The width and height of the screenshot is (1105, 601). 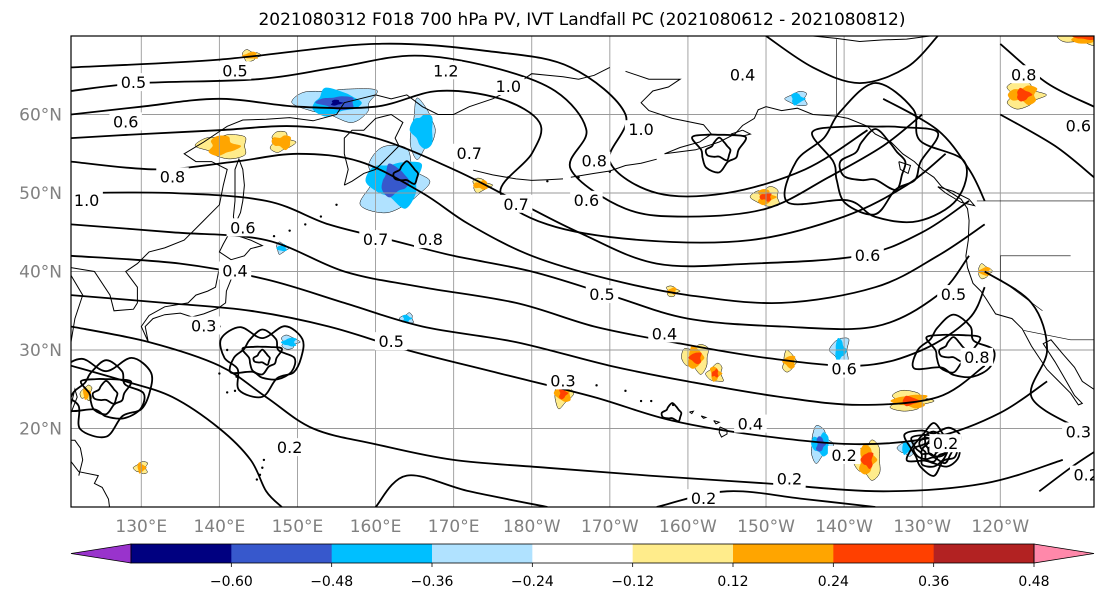 What do you see at coordinates (40, 194) in the screenshot?
I see `latitude-label: 50°N` at bounding box center [40, 194].